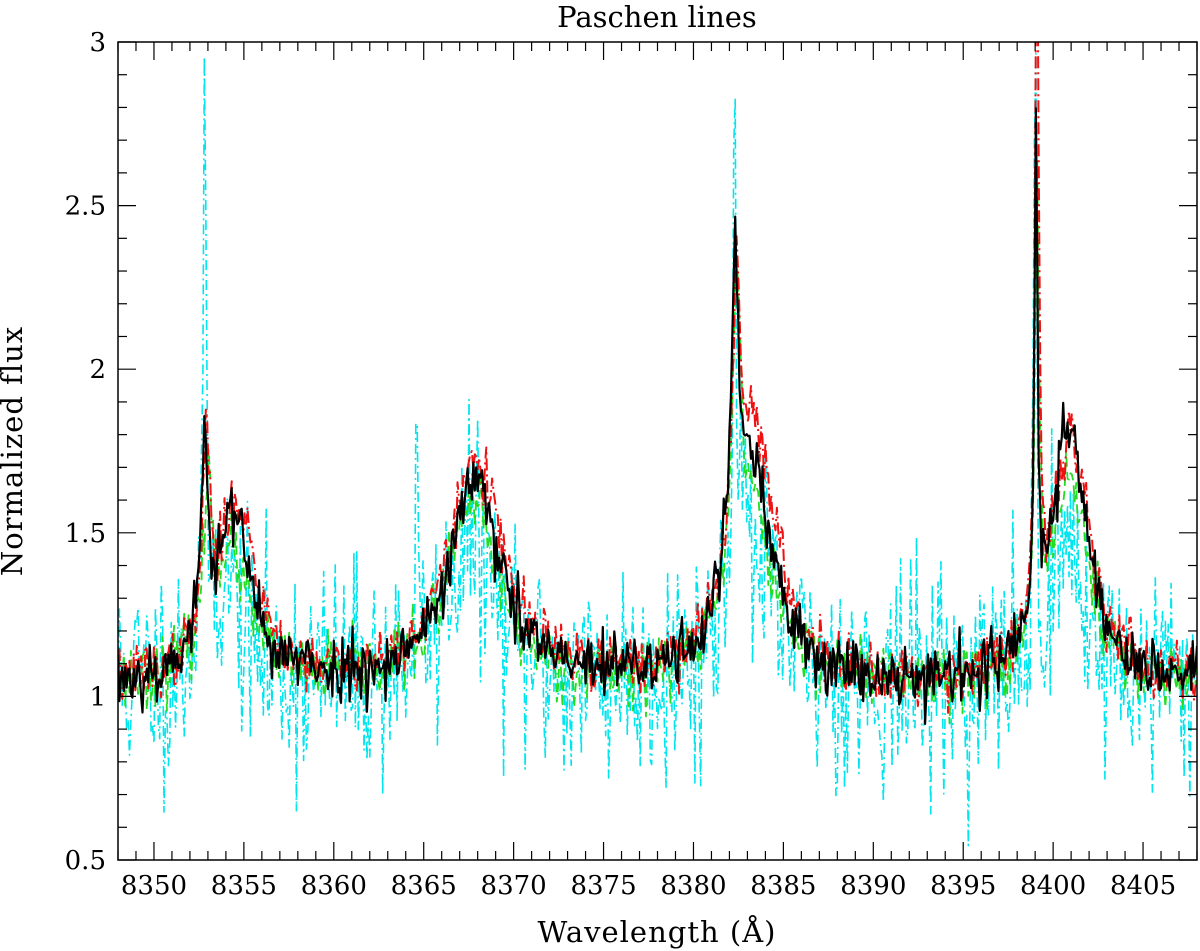  What do you see at coordinates (657, 17) in the screenshot?
I see `chart-title: Paschen lines` at bounding box center [657, 17].